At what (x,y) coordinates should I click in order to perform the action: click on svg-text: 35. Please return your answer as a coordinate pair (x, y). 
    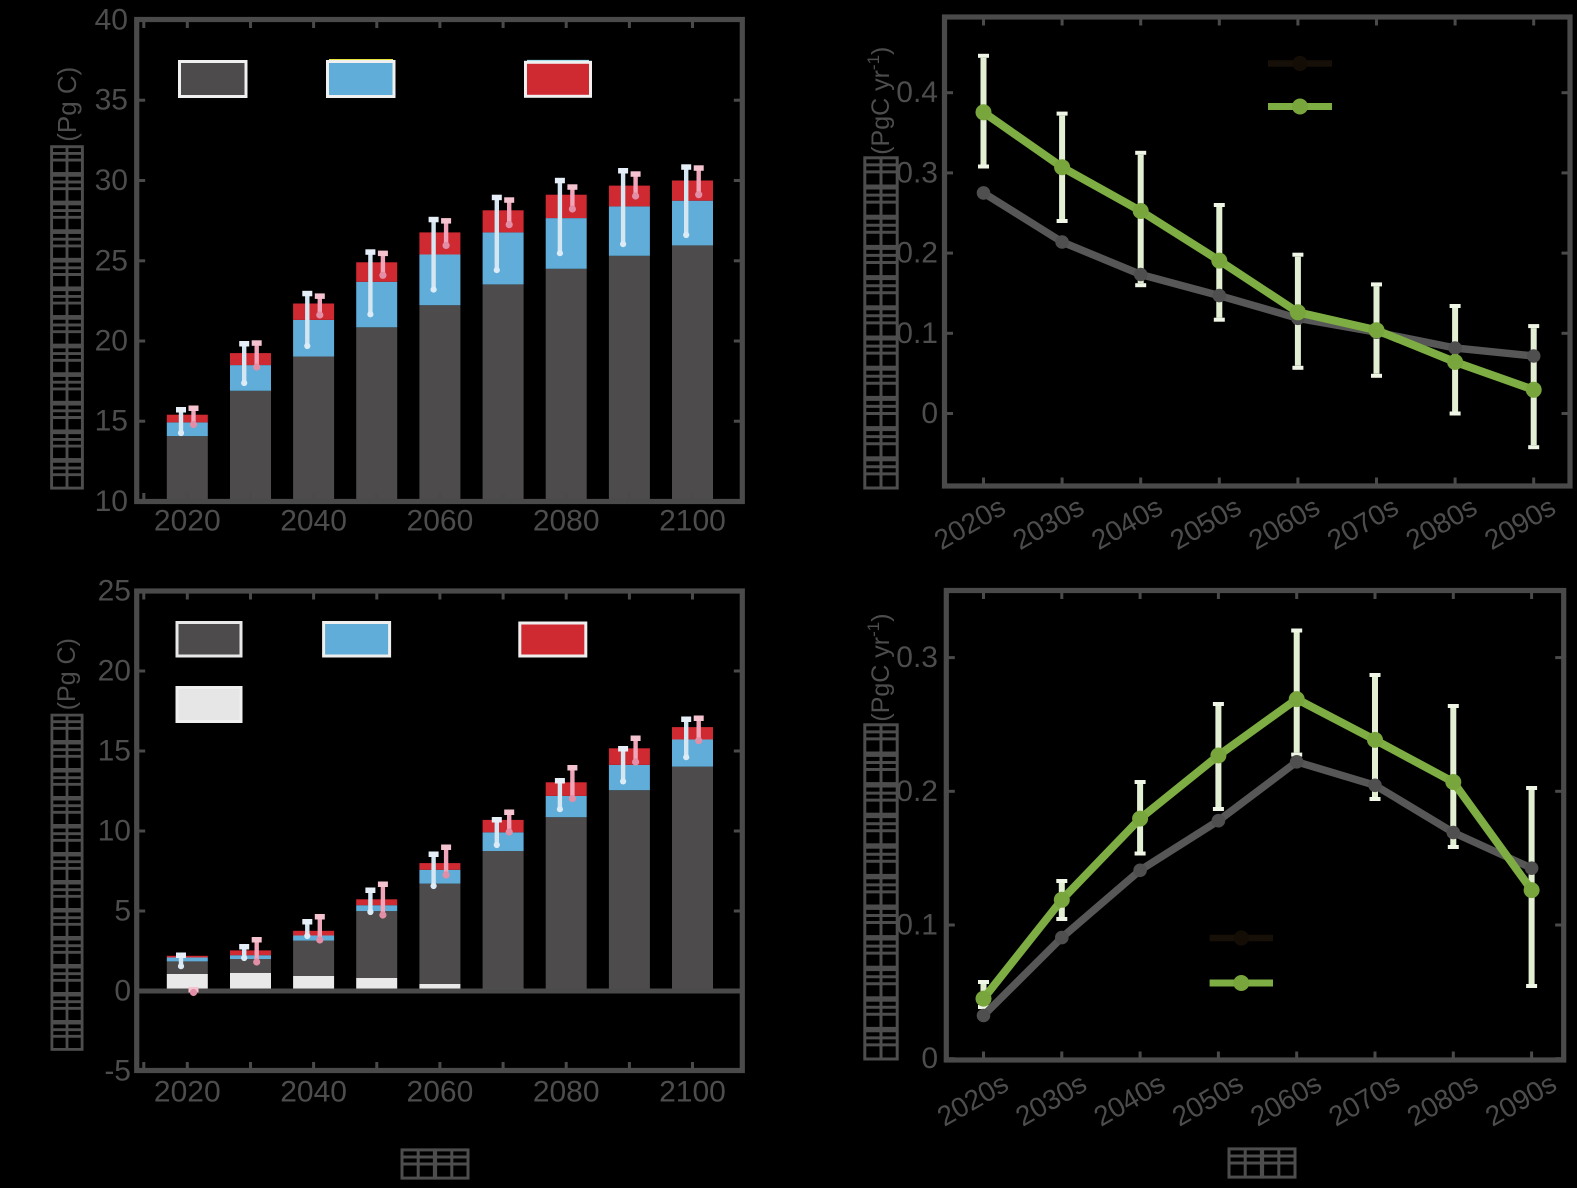
    Looking at the image, I should click on (111, 100).